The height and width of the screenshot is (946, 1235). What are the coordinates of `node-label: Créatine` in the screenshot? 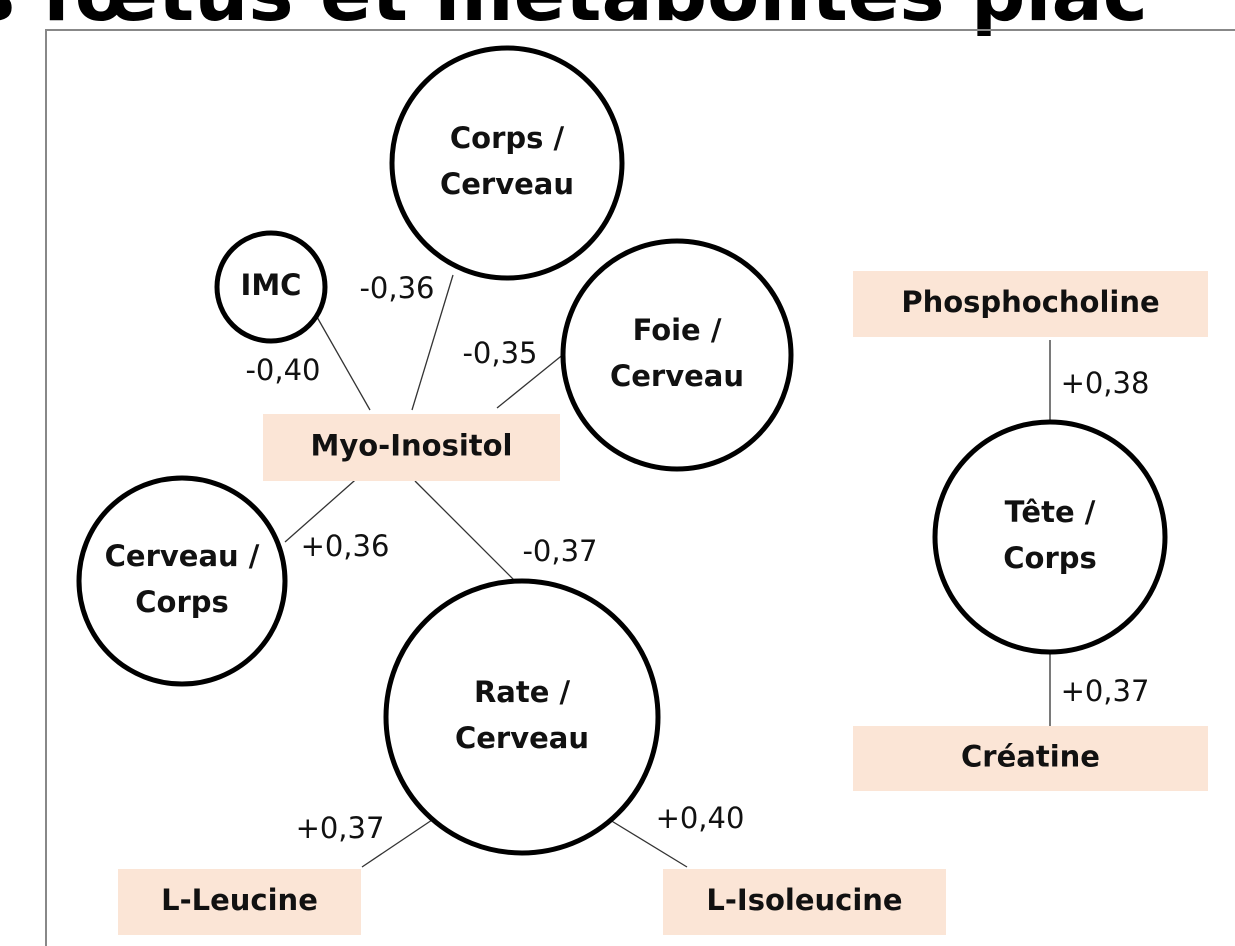 It's located at (1030, 757).